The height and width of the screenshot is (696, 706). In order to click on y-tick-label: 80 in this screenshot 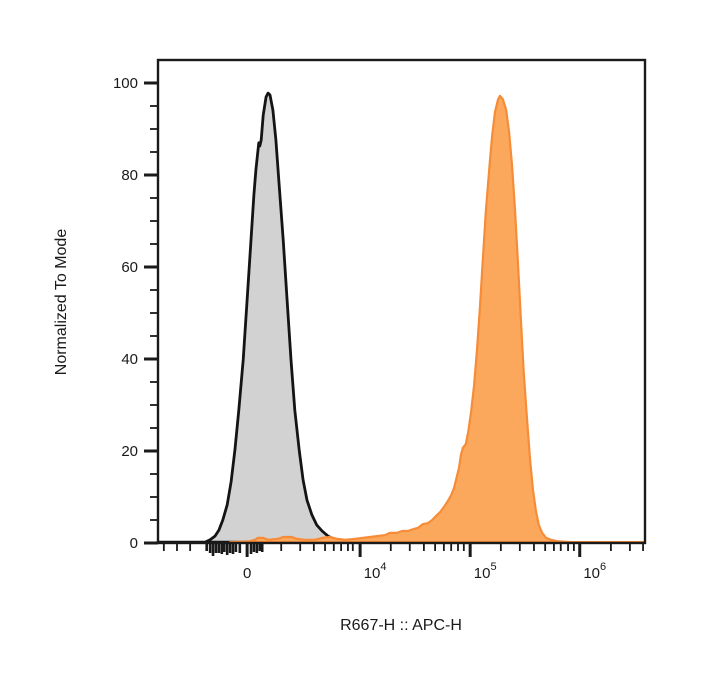, I will do `click(129, 175)`.